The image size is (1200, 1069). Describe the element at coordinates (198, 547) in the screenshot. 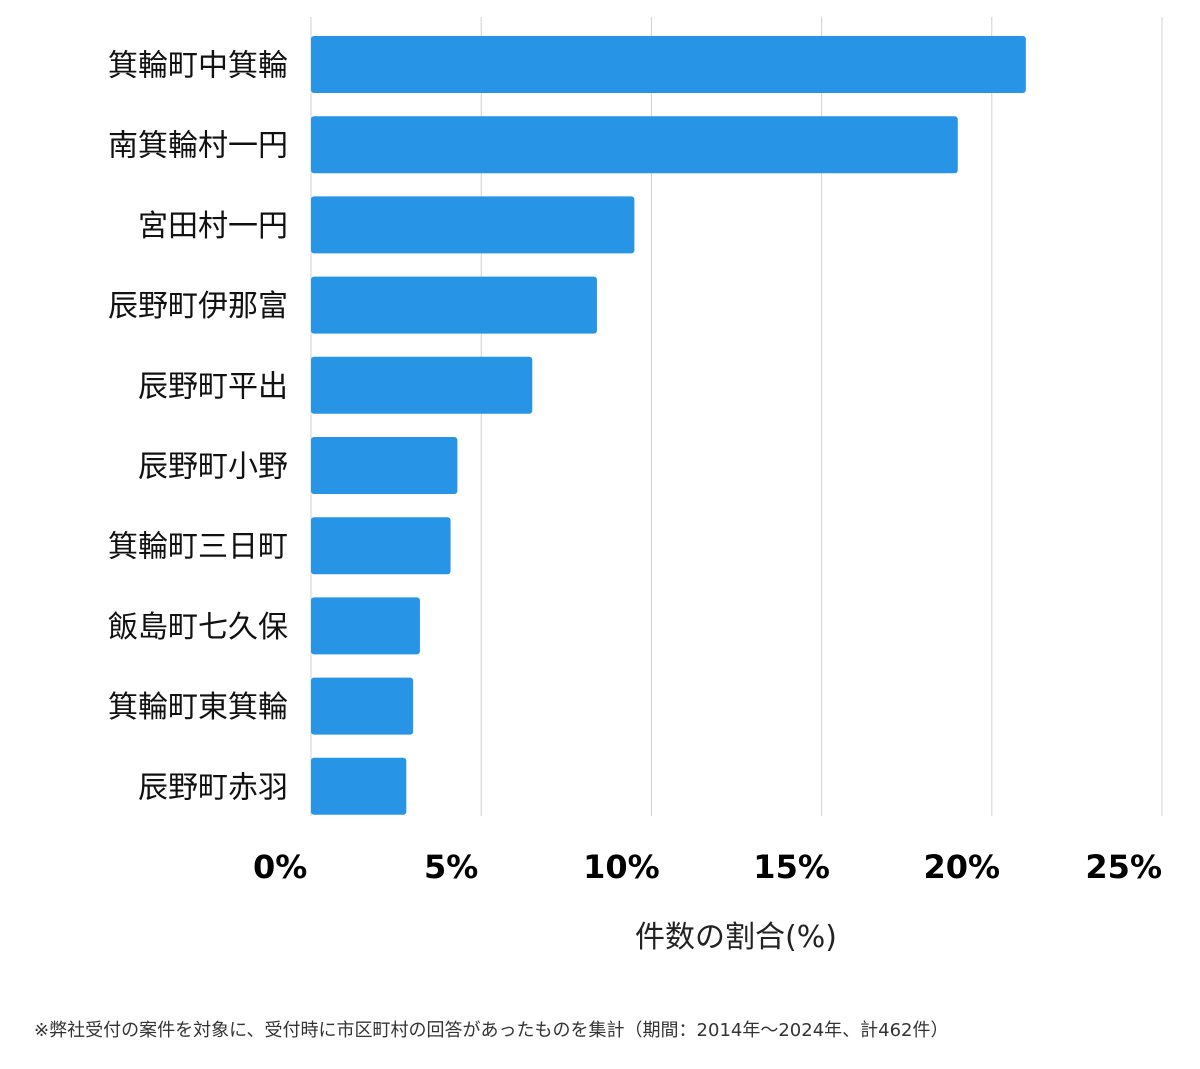

I see `category-label-6: 箕輪町三日町` at that location.